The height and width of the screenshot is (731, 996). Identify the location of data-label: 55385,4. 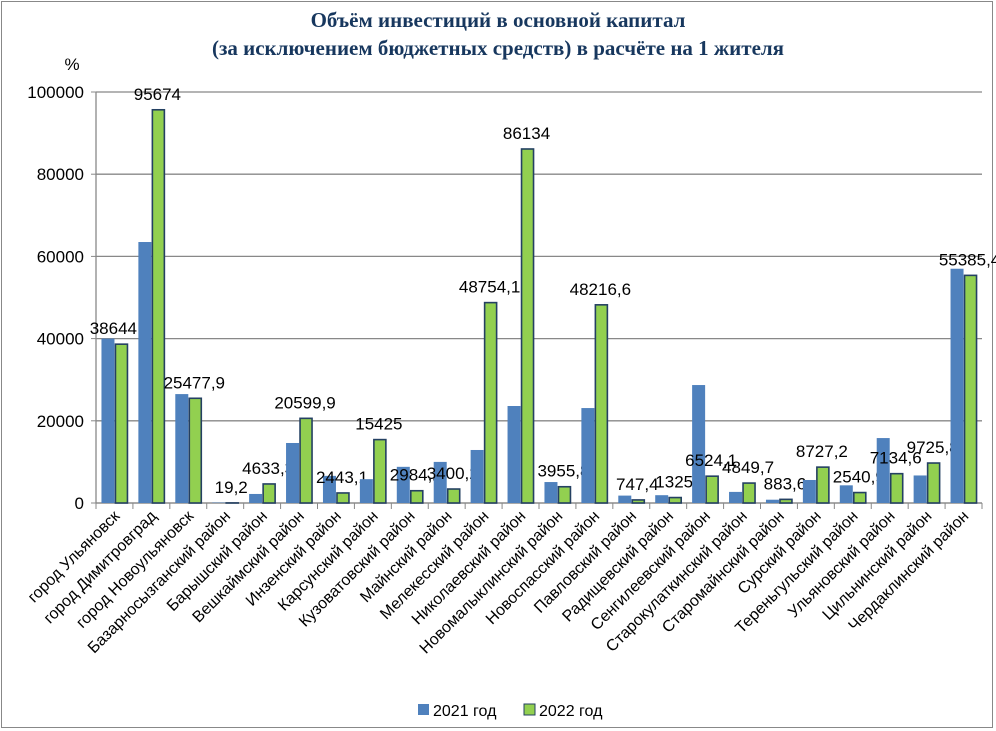
(967, 259).